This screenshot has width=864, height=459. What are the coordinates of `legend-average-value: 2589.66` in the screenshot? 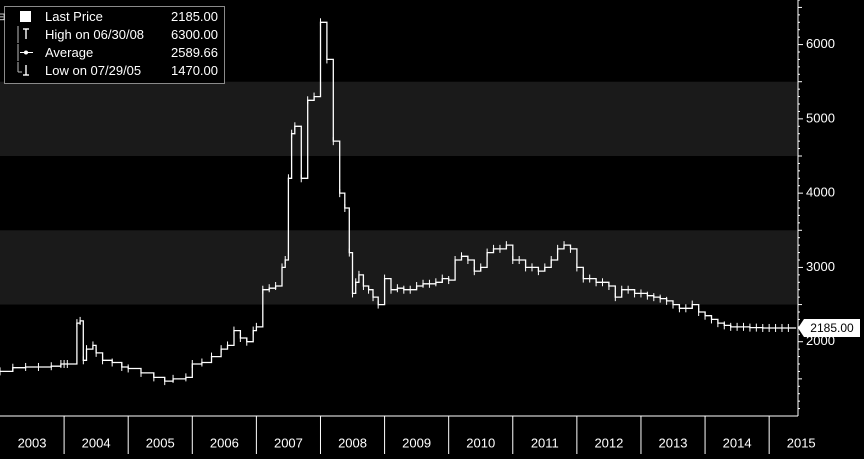 It's located at (194, 52).